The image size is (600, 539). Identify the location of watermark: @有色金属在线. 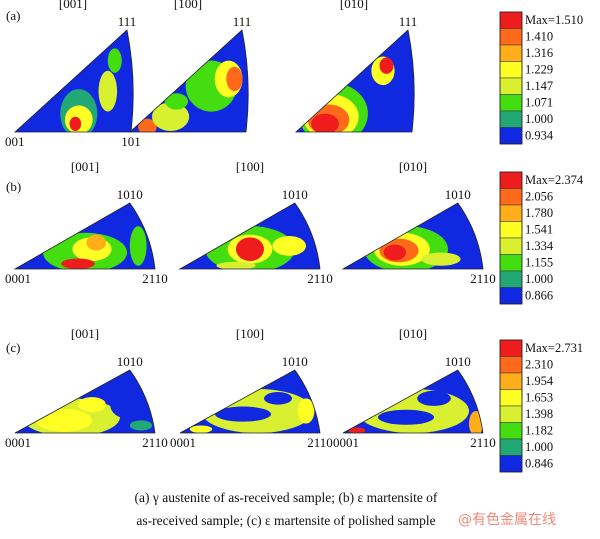
(507, 520).